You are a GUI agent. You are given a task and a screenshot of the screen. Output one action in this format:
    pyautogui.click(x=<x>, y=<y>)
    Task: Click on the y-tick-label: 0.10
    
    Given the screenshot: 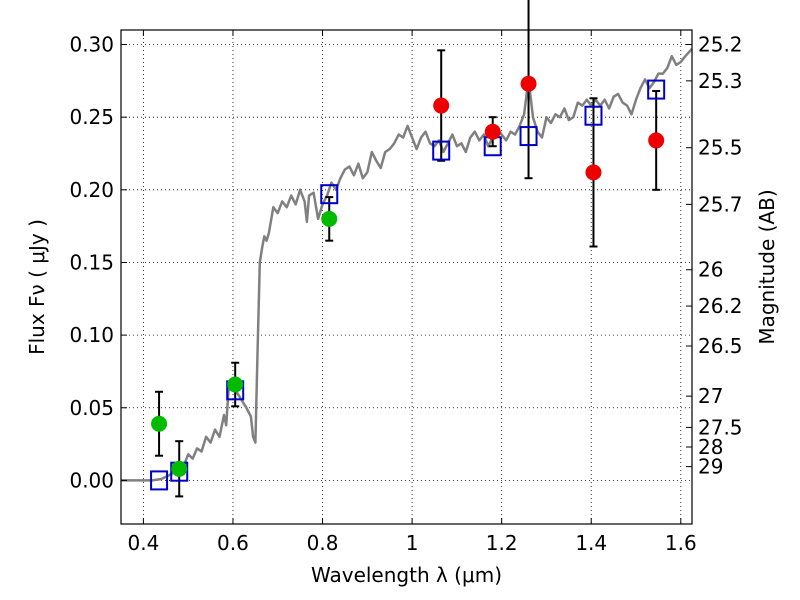 What is the action you would take?
    pyautogui.click(x=91, y=335)
    